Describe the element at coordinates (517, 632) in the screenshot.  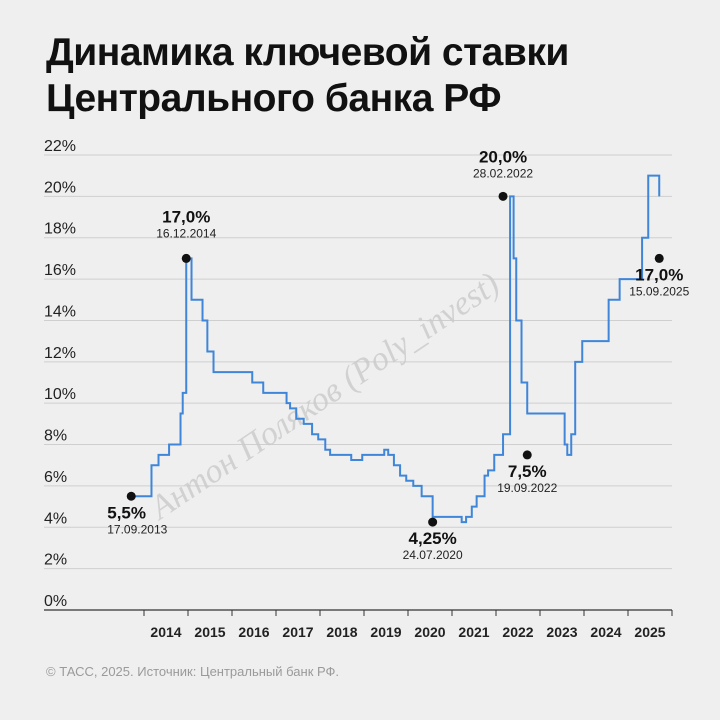
I see `x-tick-label: 2022` at that location.